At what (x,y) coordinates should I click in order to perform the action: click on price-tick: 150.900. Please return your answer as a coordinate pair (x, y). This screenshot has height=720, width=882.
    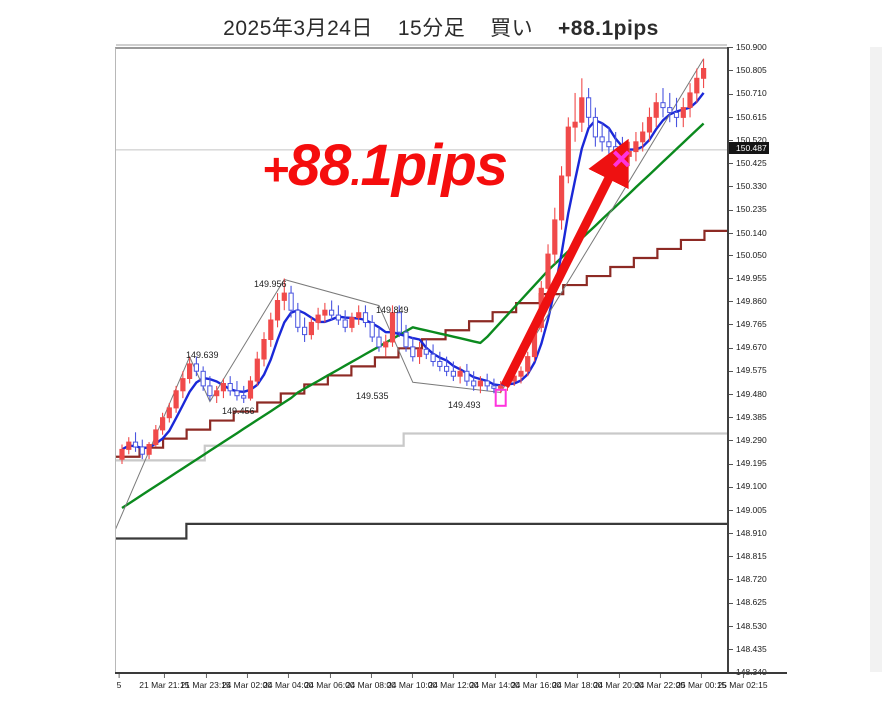
    Looking at the image, I should click on (748, 47).